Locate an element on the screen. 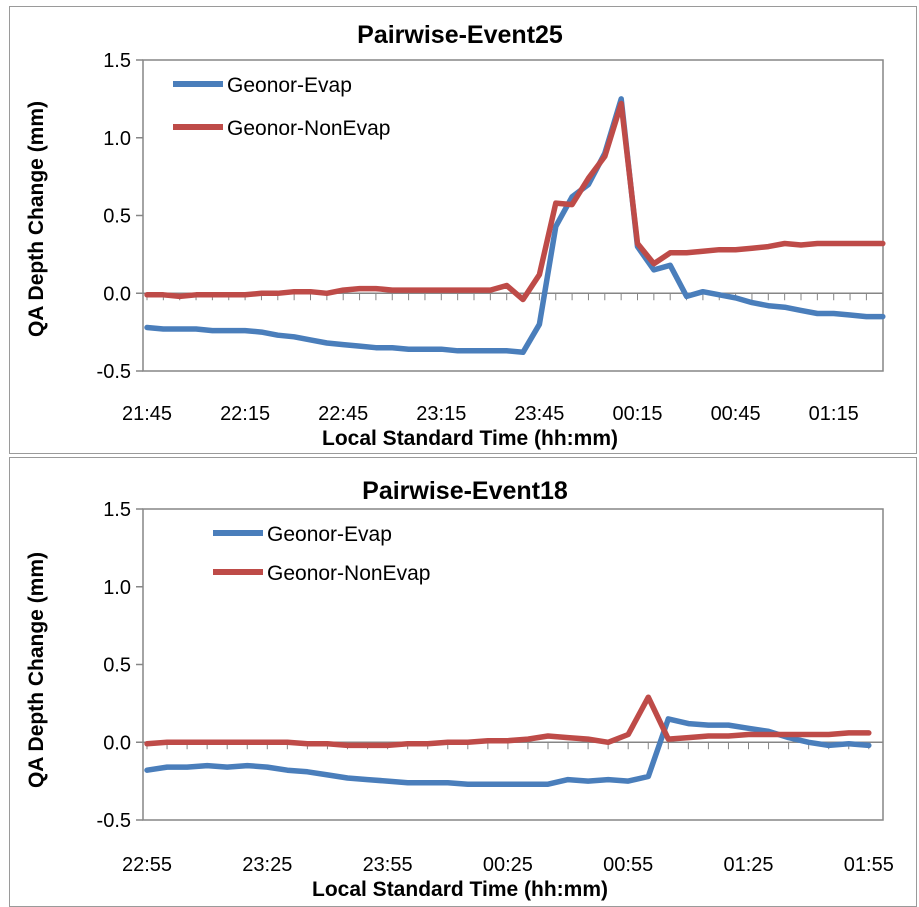  x-tick-label: 00:25 is located at coordinates (508, 865).